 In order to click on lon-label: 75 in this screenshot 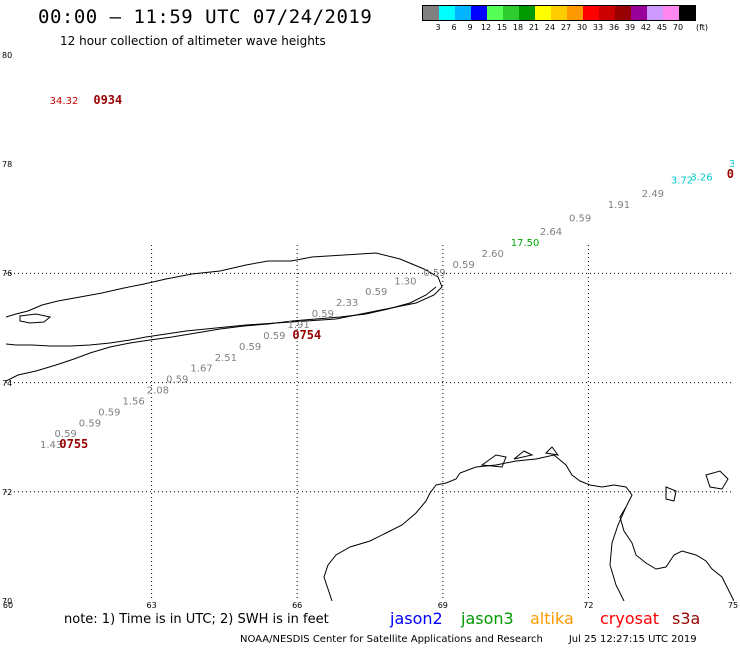, I will do `click(733, 605)`.